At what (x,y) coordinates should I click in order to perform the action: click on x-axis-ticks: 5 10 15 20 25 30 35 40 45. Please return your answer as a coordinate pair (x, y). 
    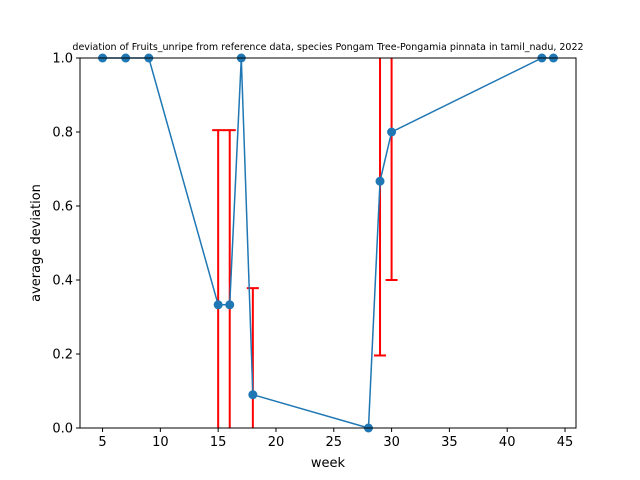
    Looking at the image, I should click on (335, 439).